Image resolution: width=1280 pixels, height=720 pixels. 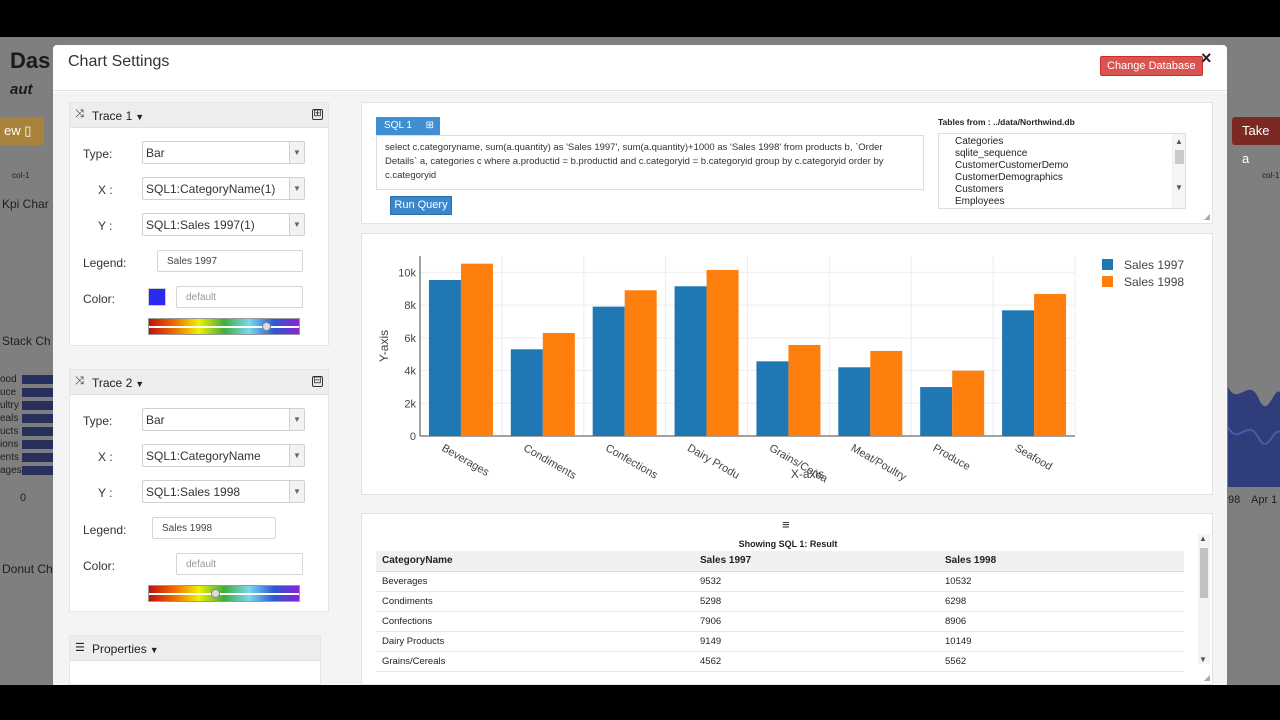 What do you see at coordinates (979, 141) in the screenshot?
I see `table-item: Categories` at bounding box center [979, 141].